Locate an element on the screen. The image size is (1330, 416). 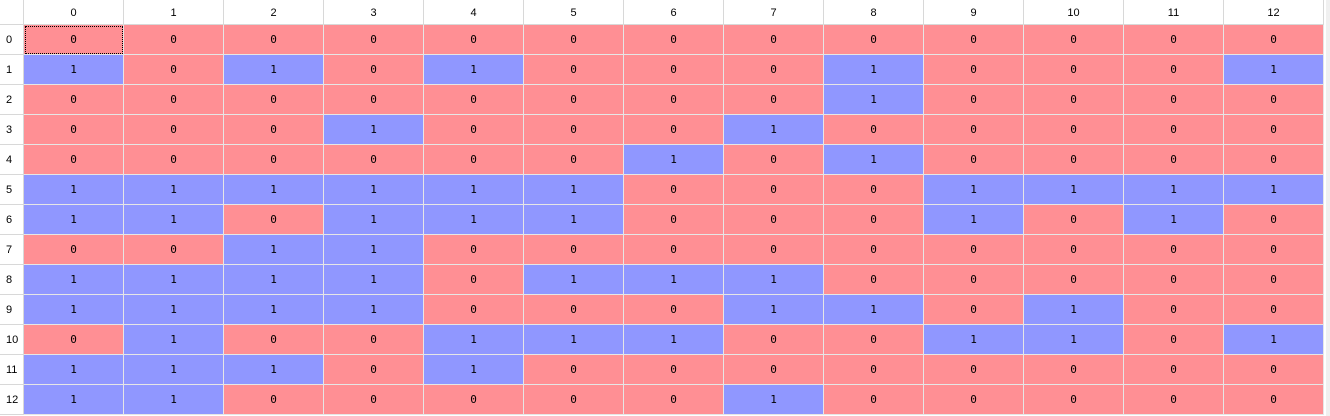
column-header: 11 is located at coordinates (1174, 12).